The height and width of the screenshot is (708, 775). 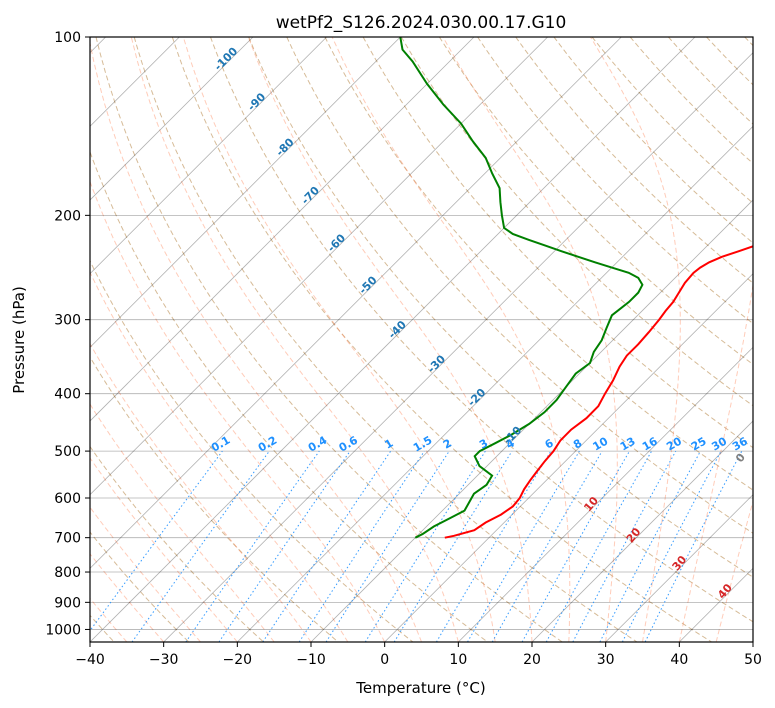 I want to click on x-tick-label: 40, so click(x=679, y=660).